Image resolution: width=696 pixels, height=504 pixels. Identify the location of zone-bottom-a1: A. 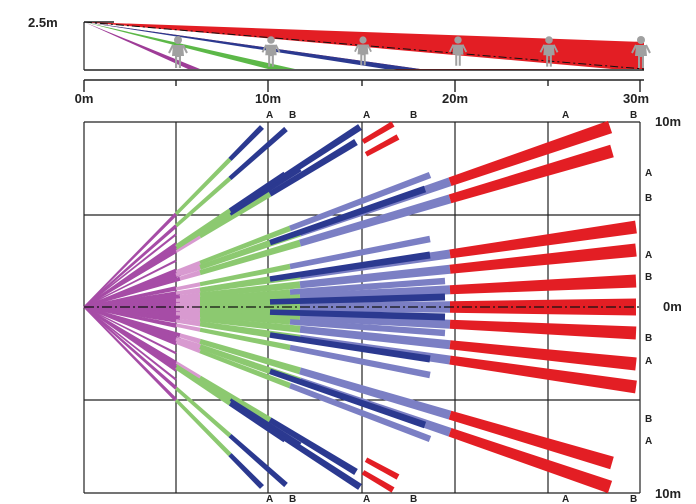
(269, 499).